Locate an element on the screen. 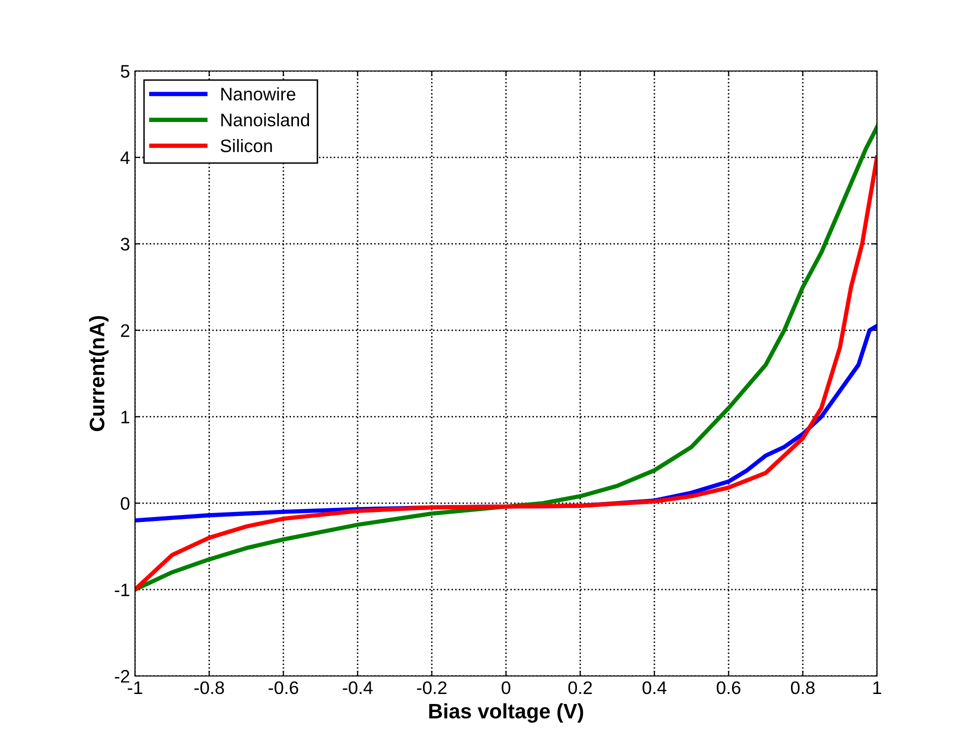  x-tick-label: -0.4 is located at coordinates (357, 687).